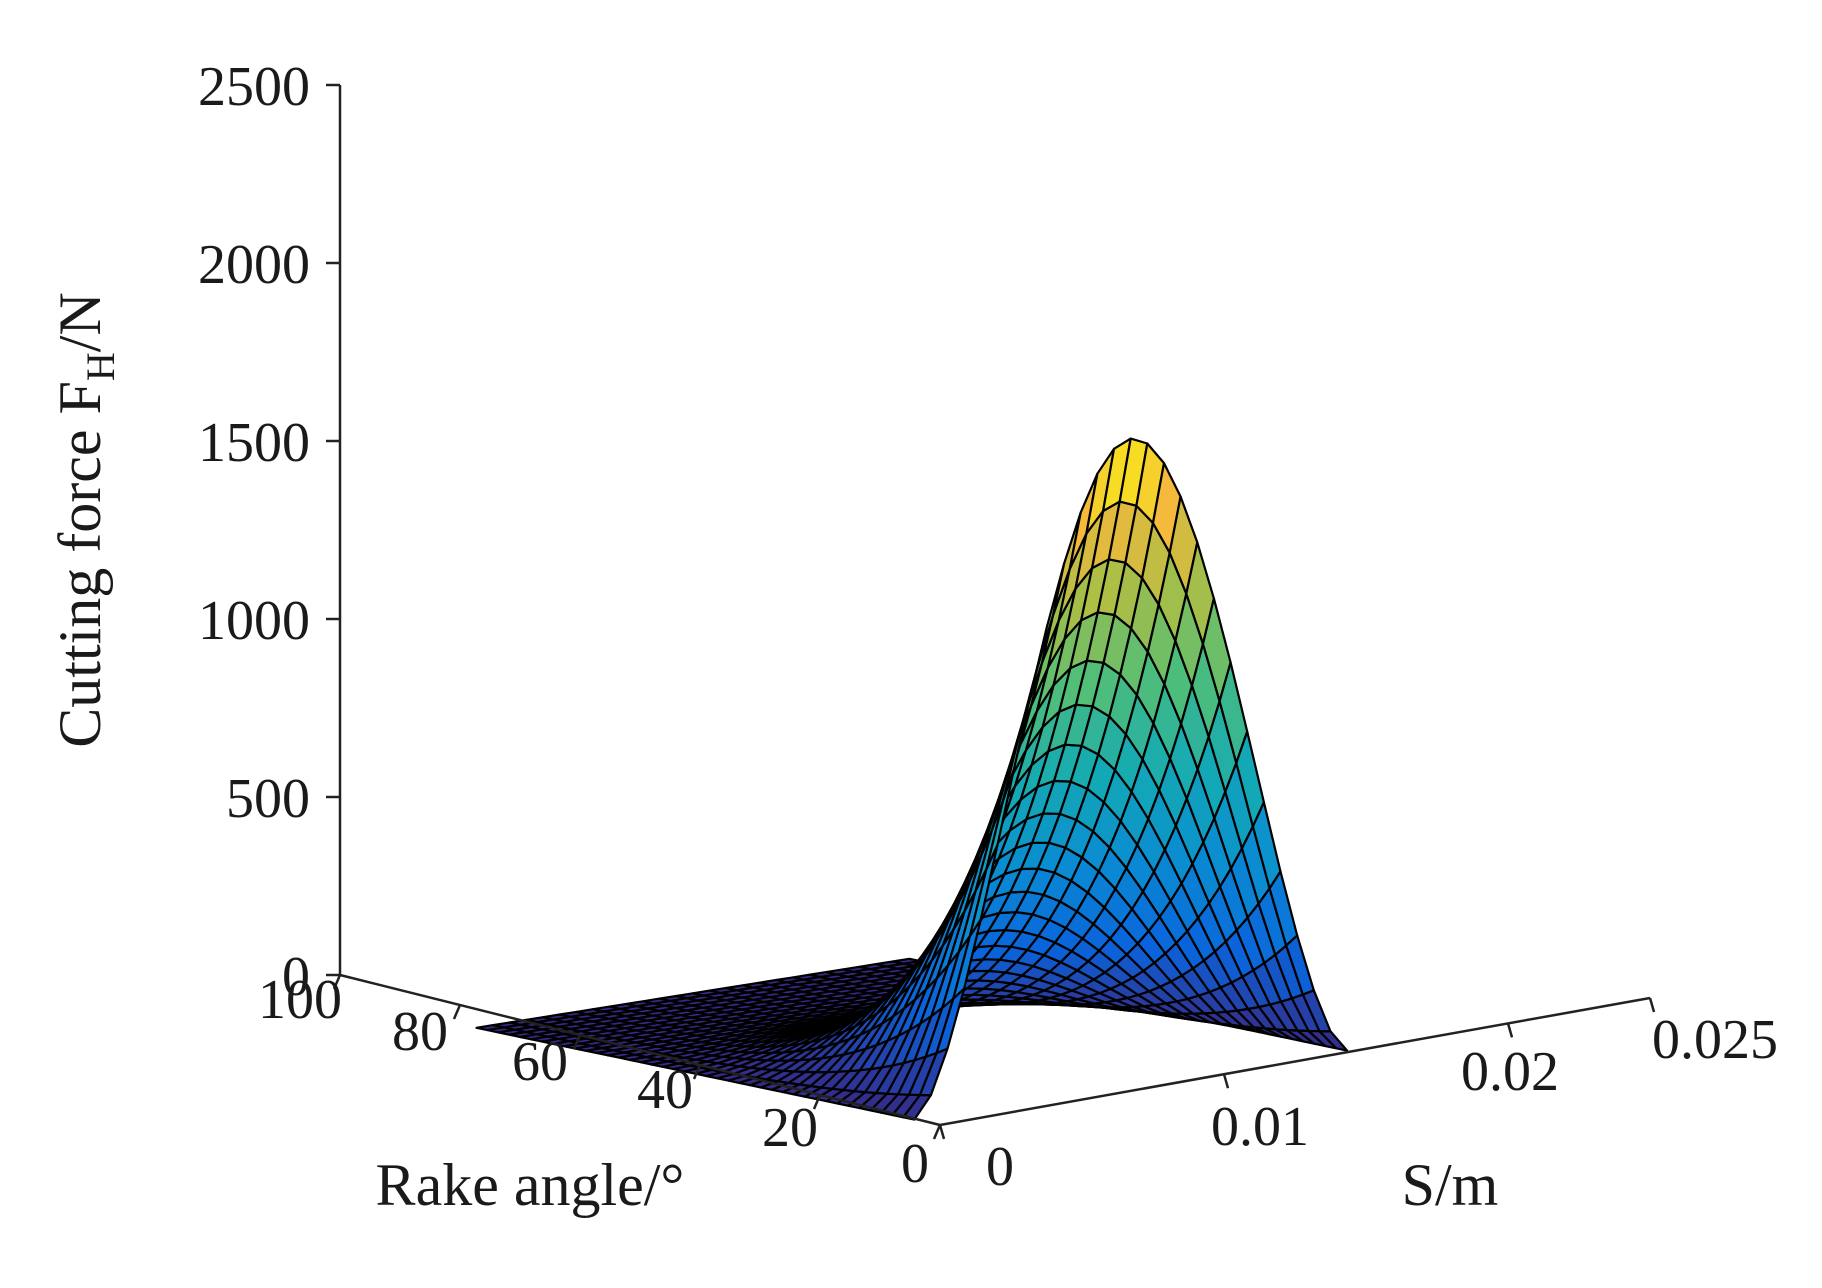 Image resolution: width=1822 pixels, height=1288 pixels. Describe the element at coordinates (530, 1185) in the screenshot. I see `angle-axis-title: Rake angle/°` at that location.